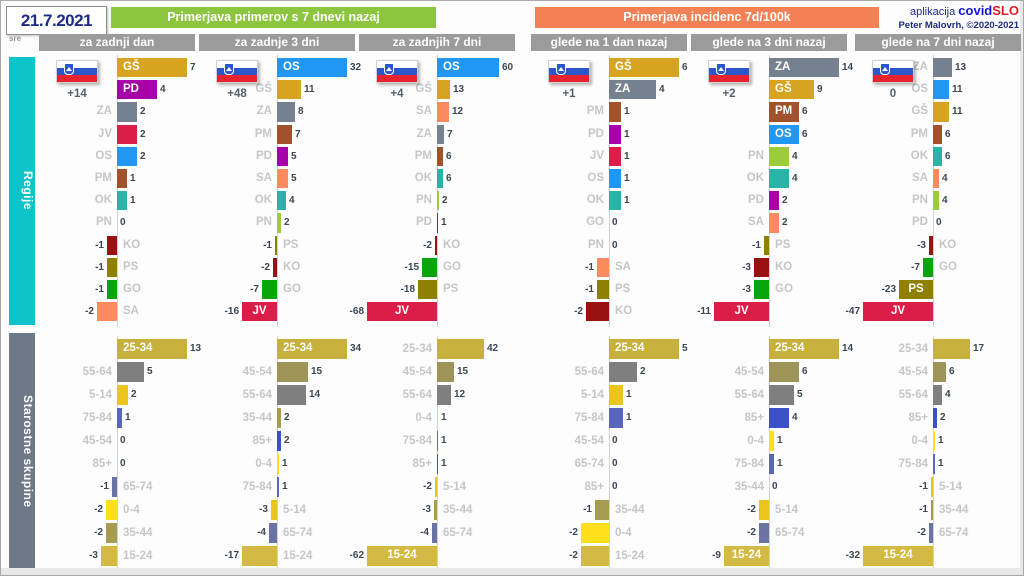 Image resolution: width=1024 pixels, height=576 pixels. Describe the element at coordinates (644, 68) in the screenshot. I see `bar-GŠ` at that location.